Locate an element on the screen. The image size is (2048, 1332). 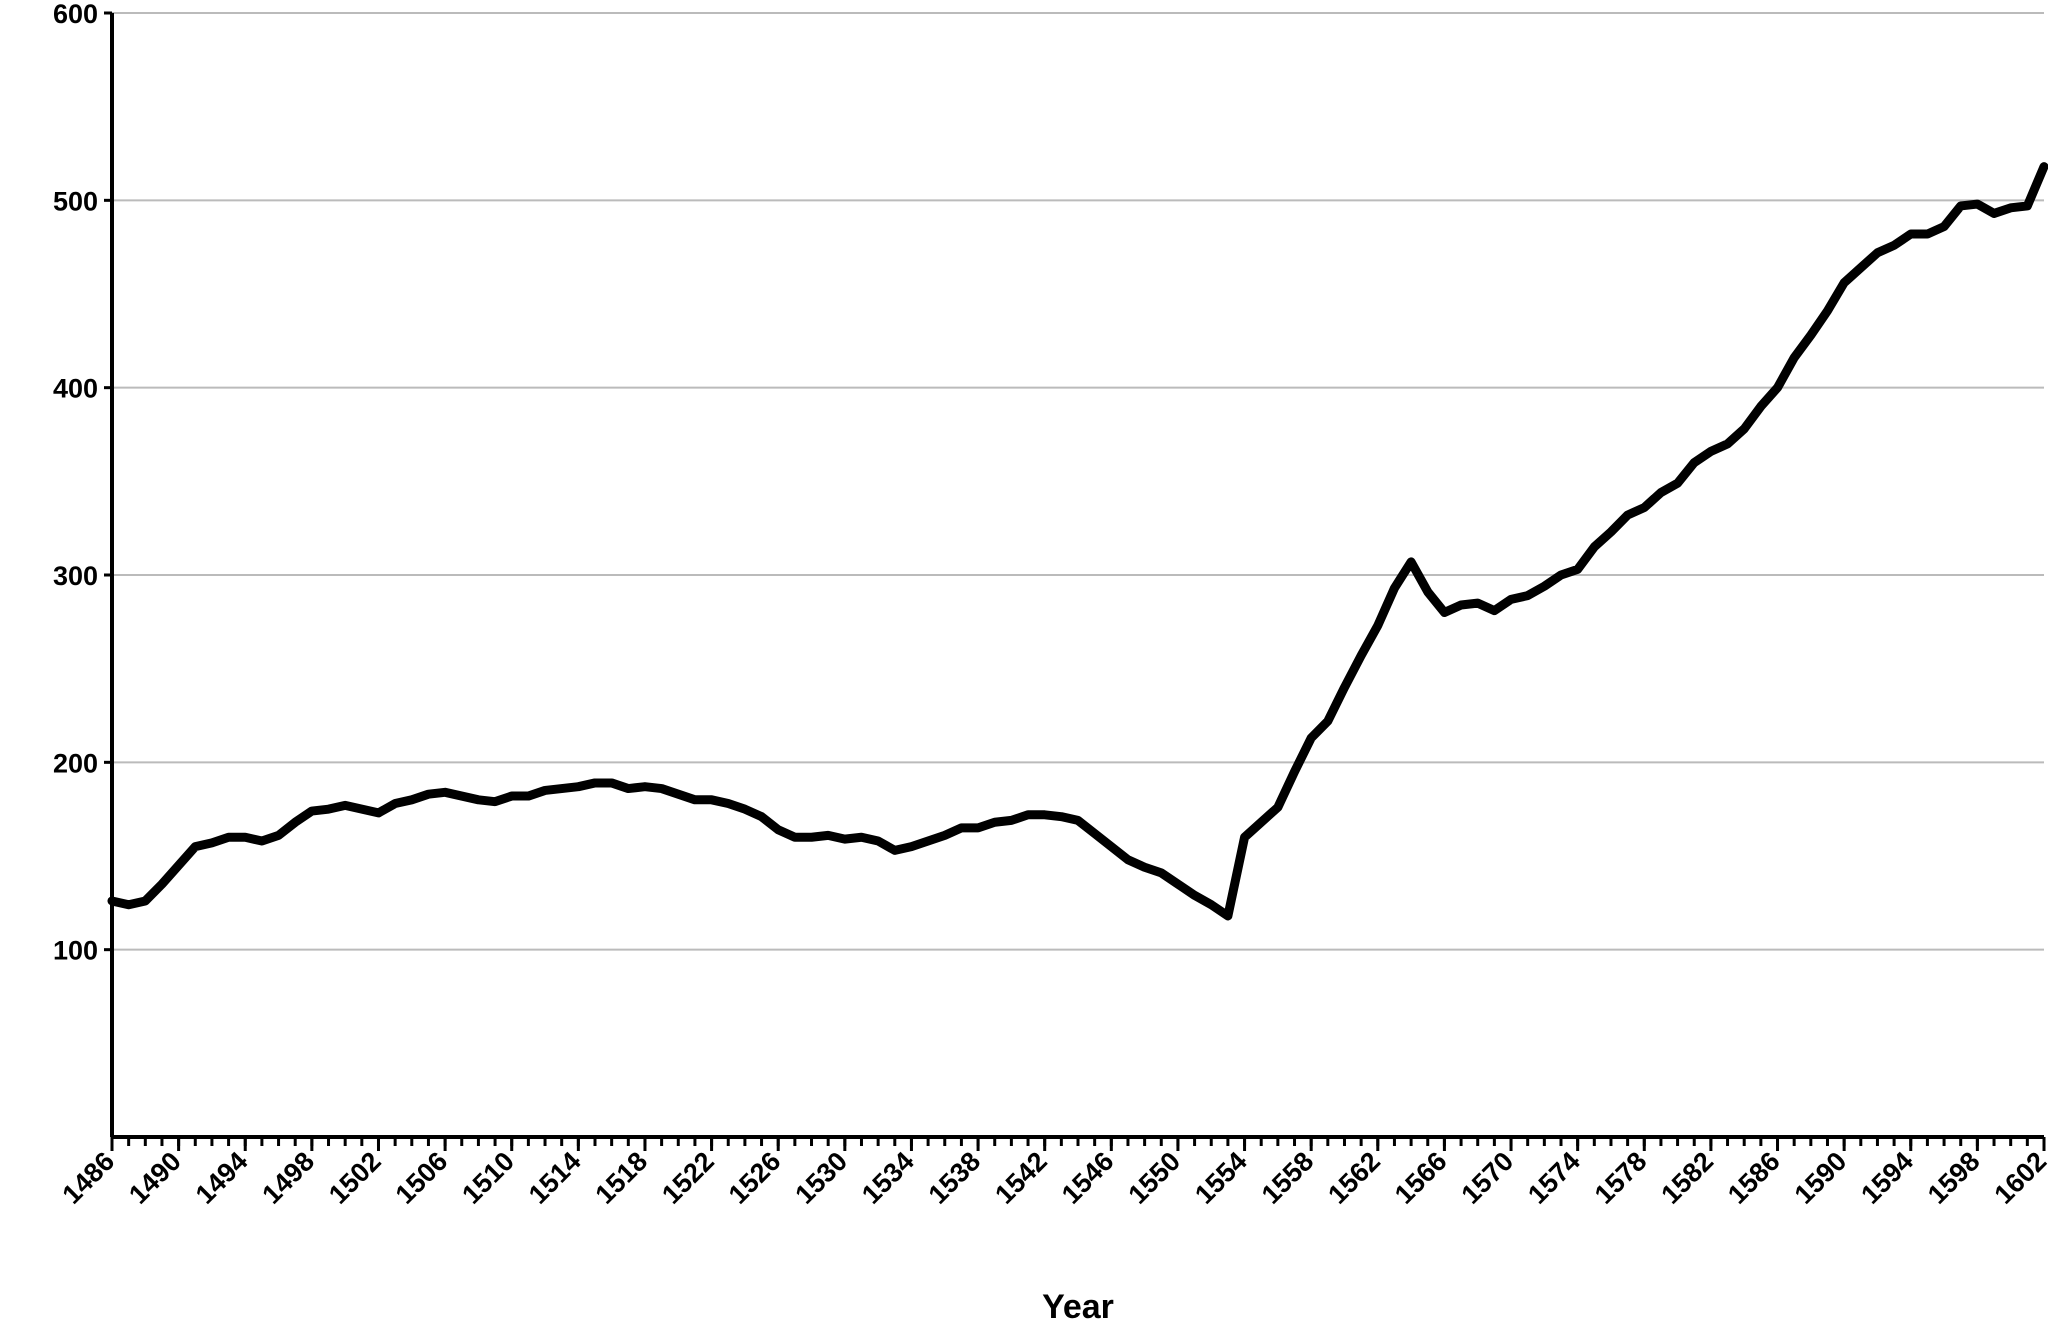
x-tick-label: 1546 is located at coordinates (1088, 1178).